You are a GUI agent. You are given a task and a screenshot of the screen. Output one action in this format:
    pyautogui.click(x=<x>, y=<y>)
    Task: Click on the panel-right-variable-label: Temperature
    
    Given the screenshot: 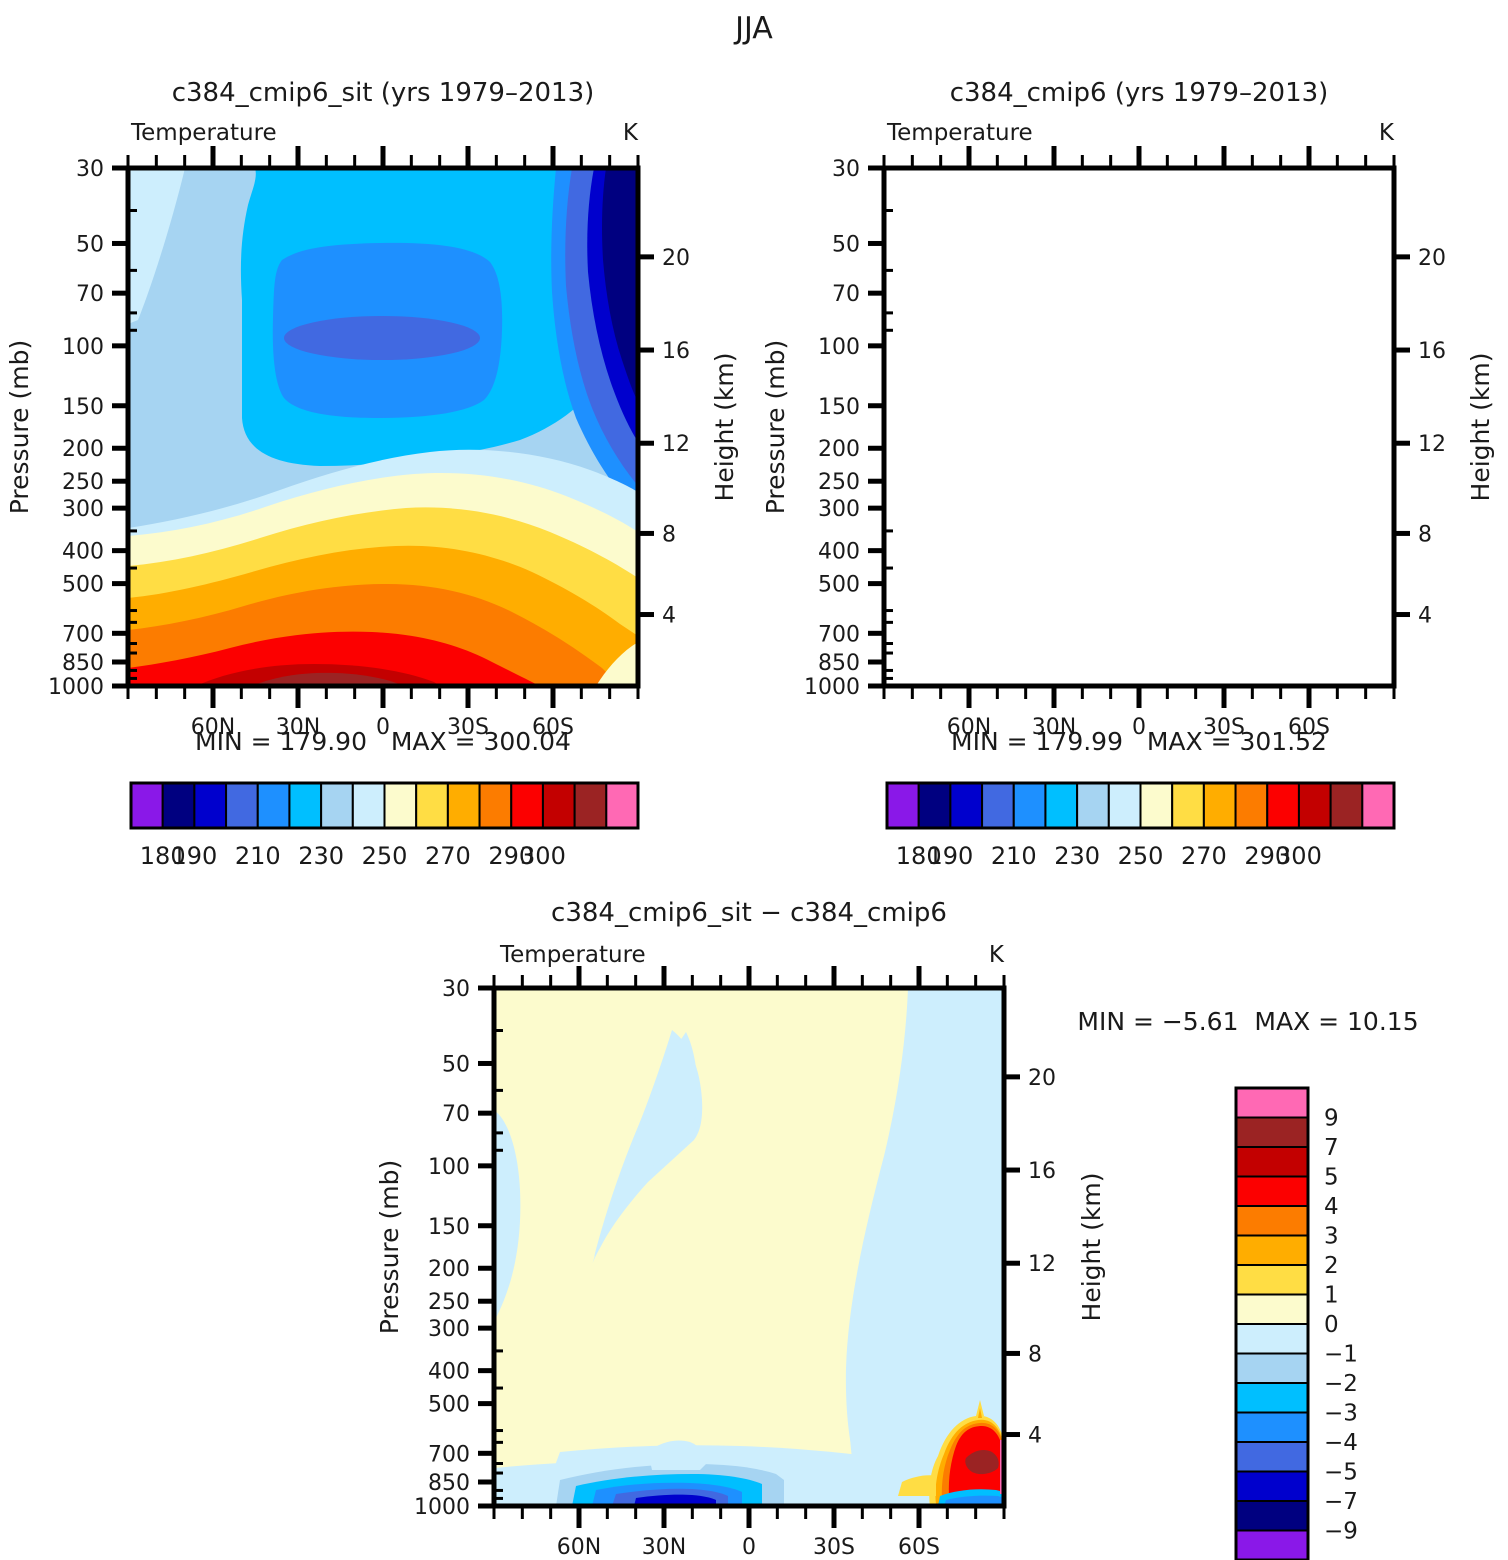 What is the action you would take?
    pyautogui.click(x=959, y=133)
    